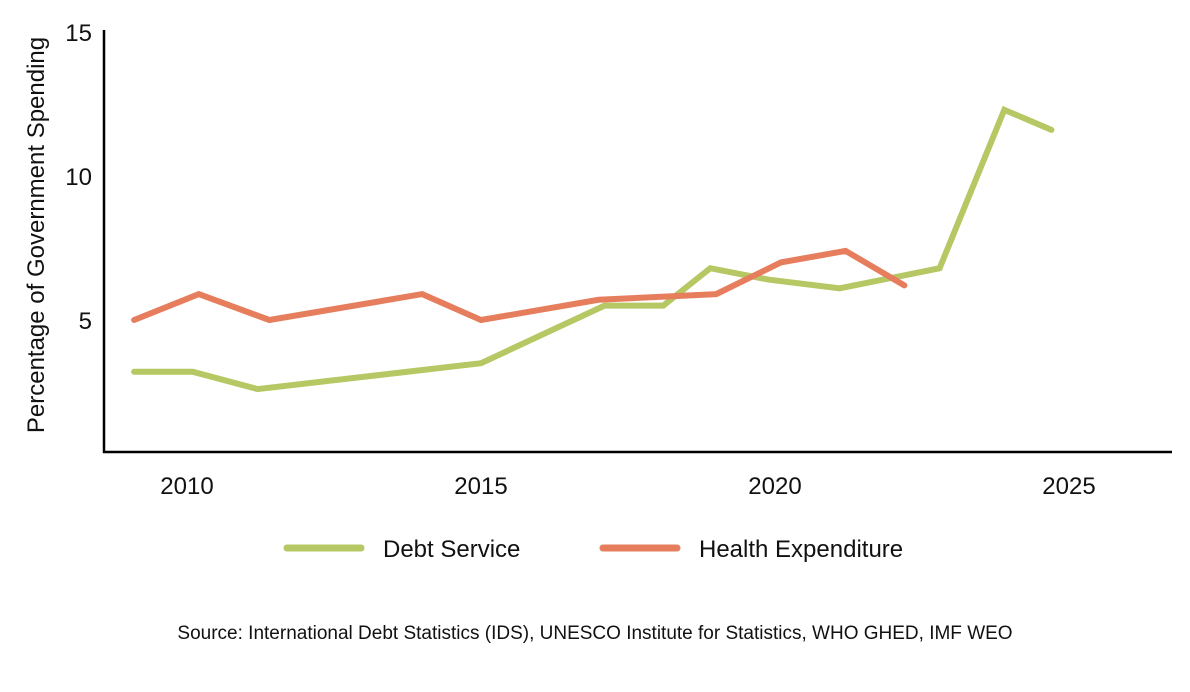  I want to click on series-line-health-expenditure, so click(519, 285).